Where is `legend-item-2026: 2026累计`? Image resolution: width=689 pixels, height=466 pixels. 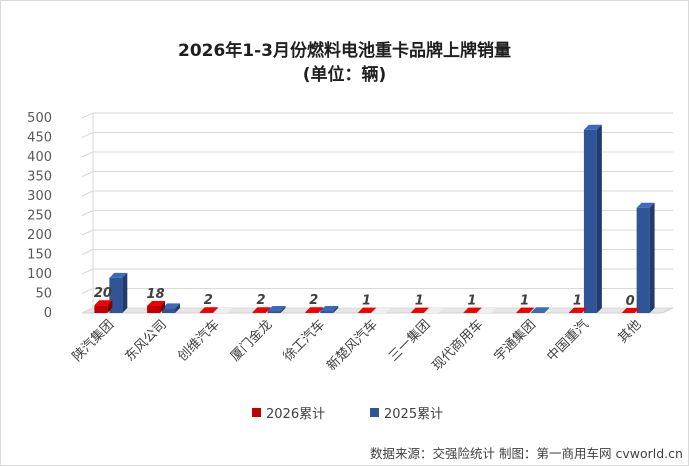 legend-item-2026: 2026累计 is located at coordinates (288, 412).